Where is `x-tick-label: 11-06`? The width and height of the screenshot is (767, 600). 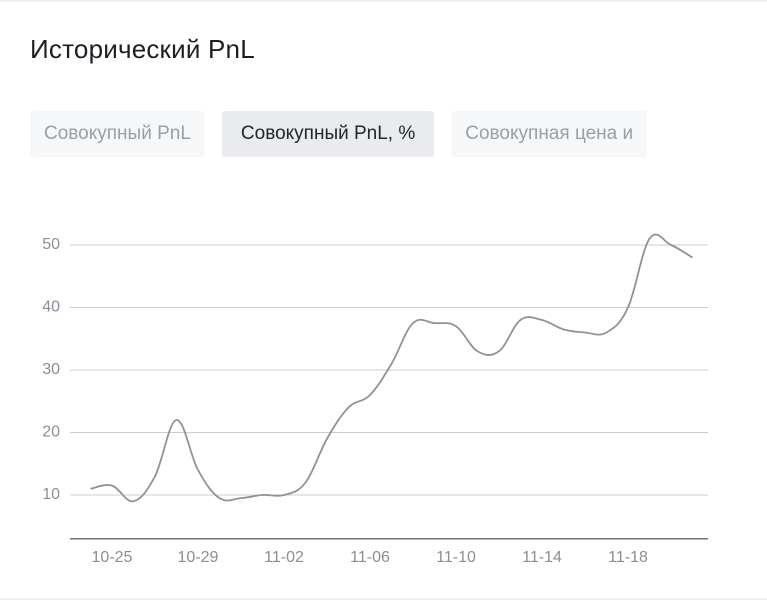 x-tick-label: 11-06 is located at coordinates (370, 557).